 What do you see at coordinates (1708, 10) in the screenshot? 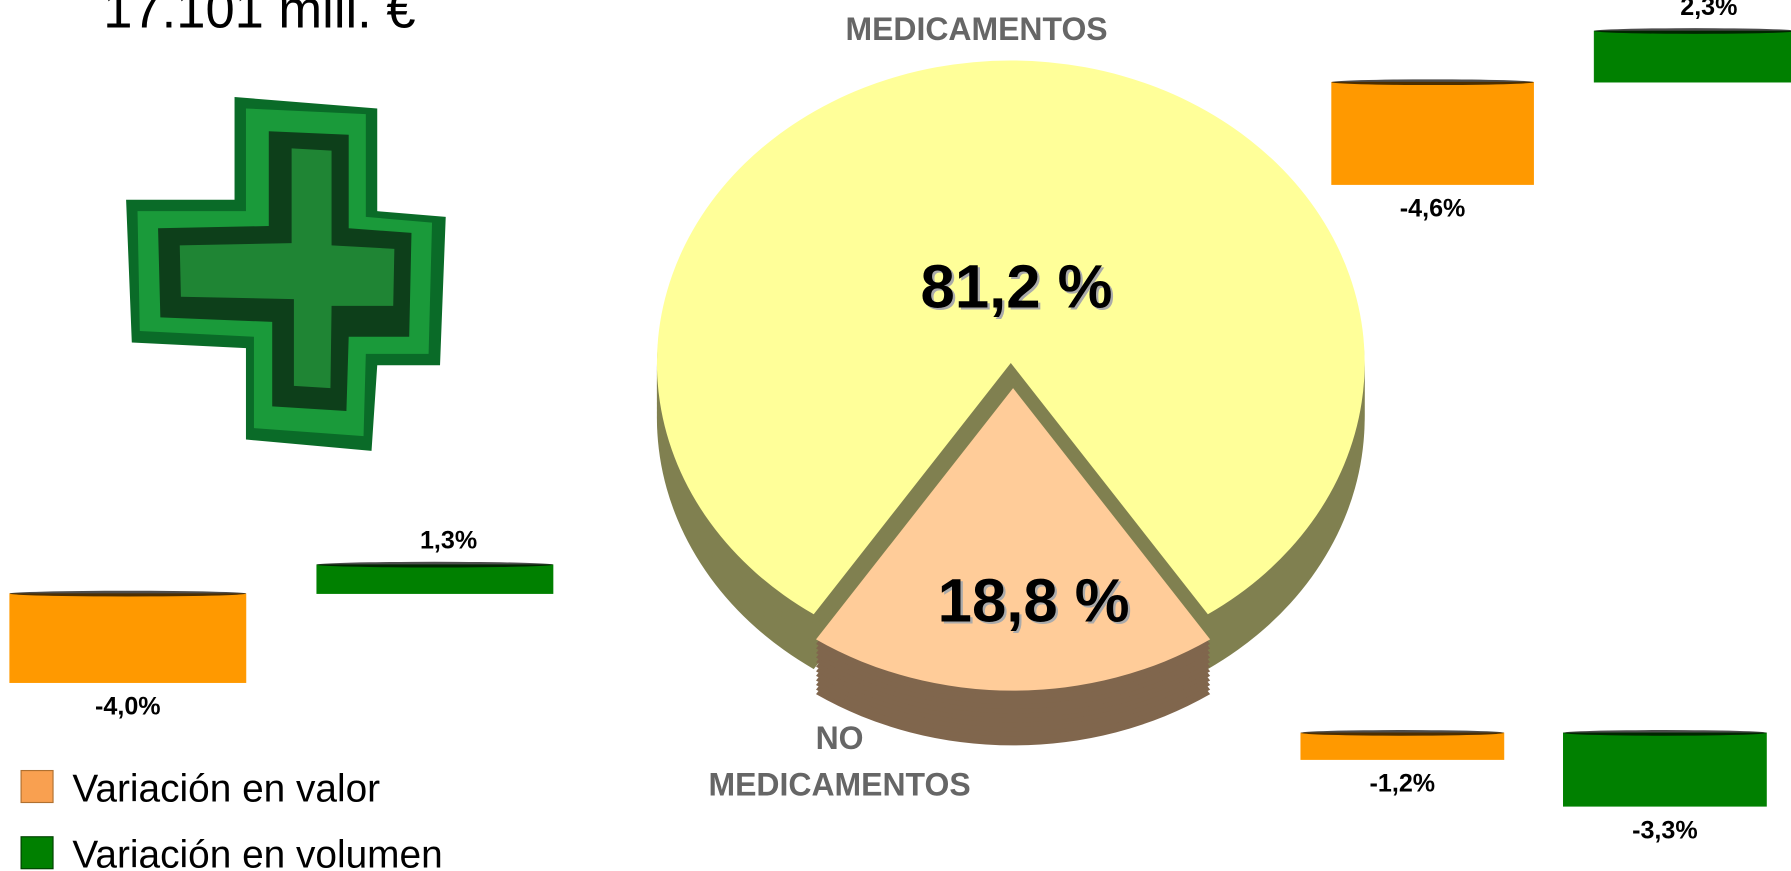
I see `bar-value-label: 2,3%` at bounding box center [1708, 10].